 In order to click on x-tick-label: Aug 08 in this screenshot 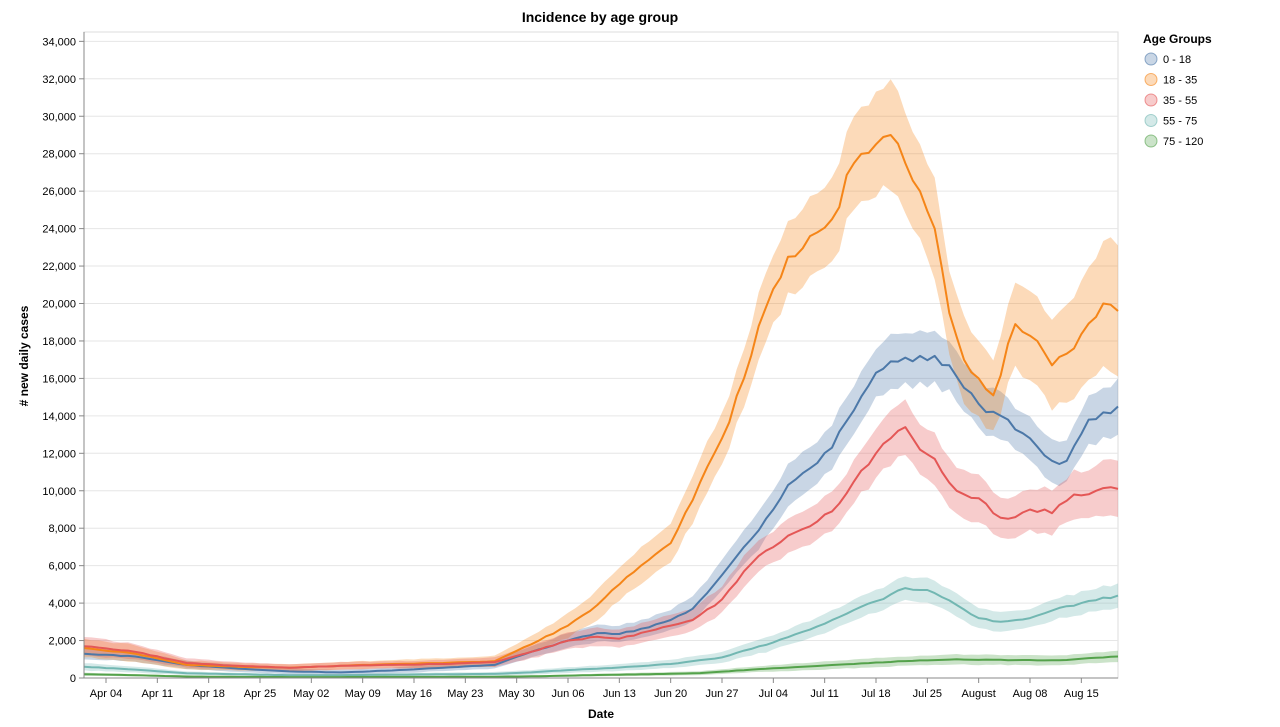, I will do `click(1030, 694)`.